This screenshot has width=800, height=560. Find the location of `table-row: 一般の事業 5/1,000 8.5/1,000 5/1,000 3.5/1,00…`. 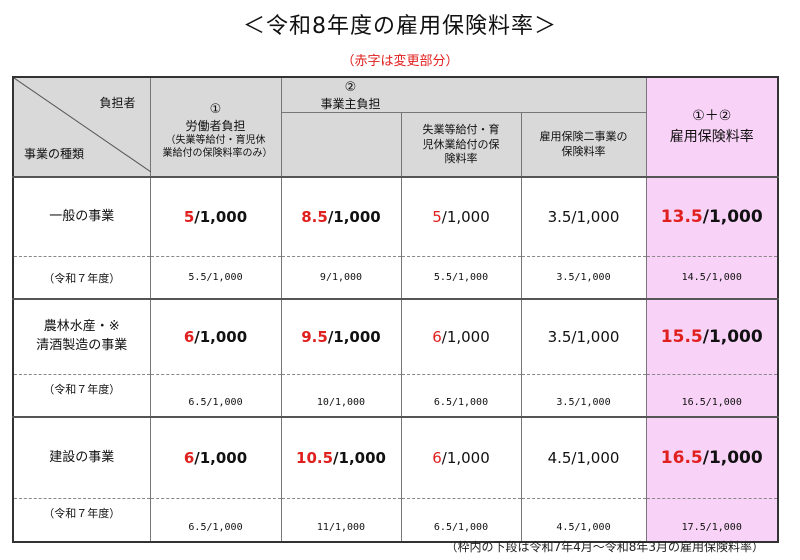

table-row: 一般の事業 5/1,000 8.5/1,000 5/1,000 3.5/1,00… is located at coordinates (395, 216).